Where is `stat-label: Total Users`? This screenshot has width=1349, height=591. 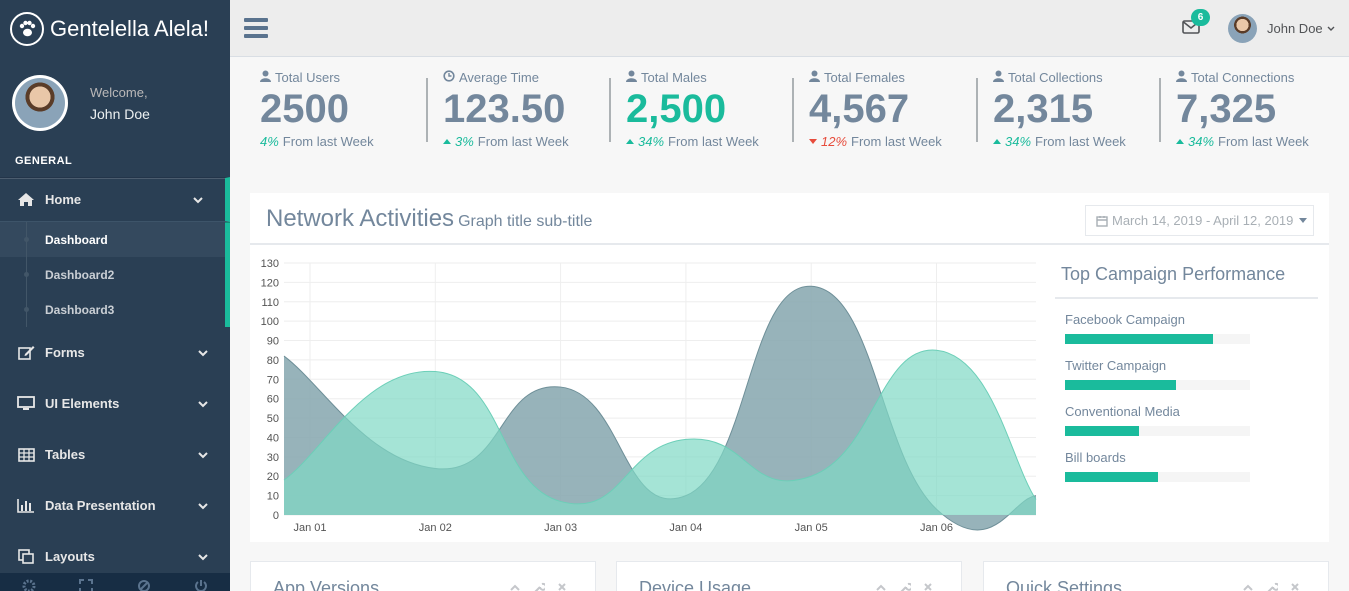 stat-label: Total Users is located at coordinates (351, 77).